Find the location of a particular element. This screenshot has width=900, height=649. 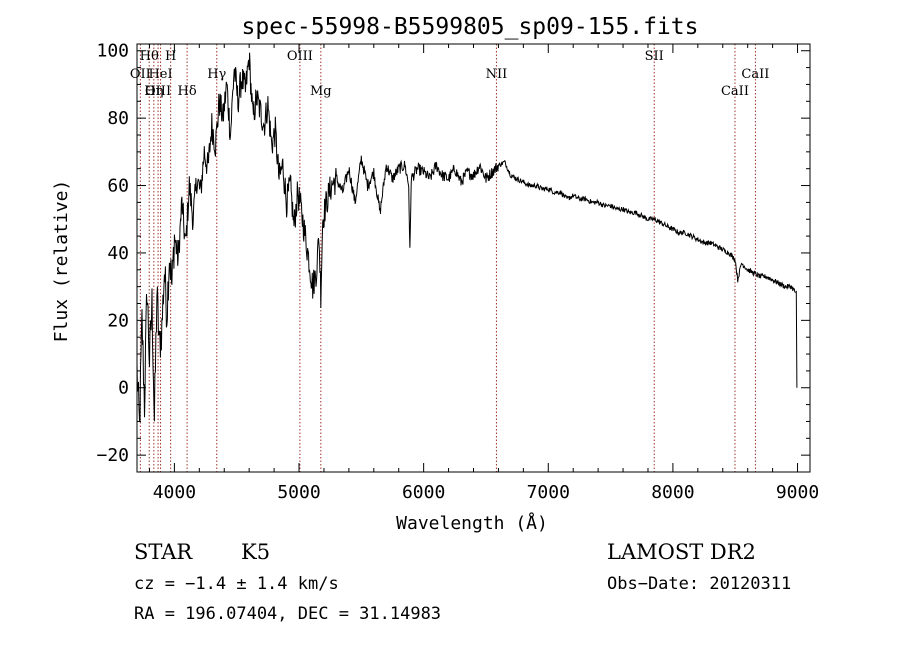

chart-title: spec-55998-B5599805_sp09-155.fits is located at coordinates (470, 27).